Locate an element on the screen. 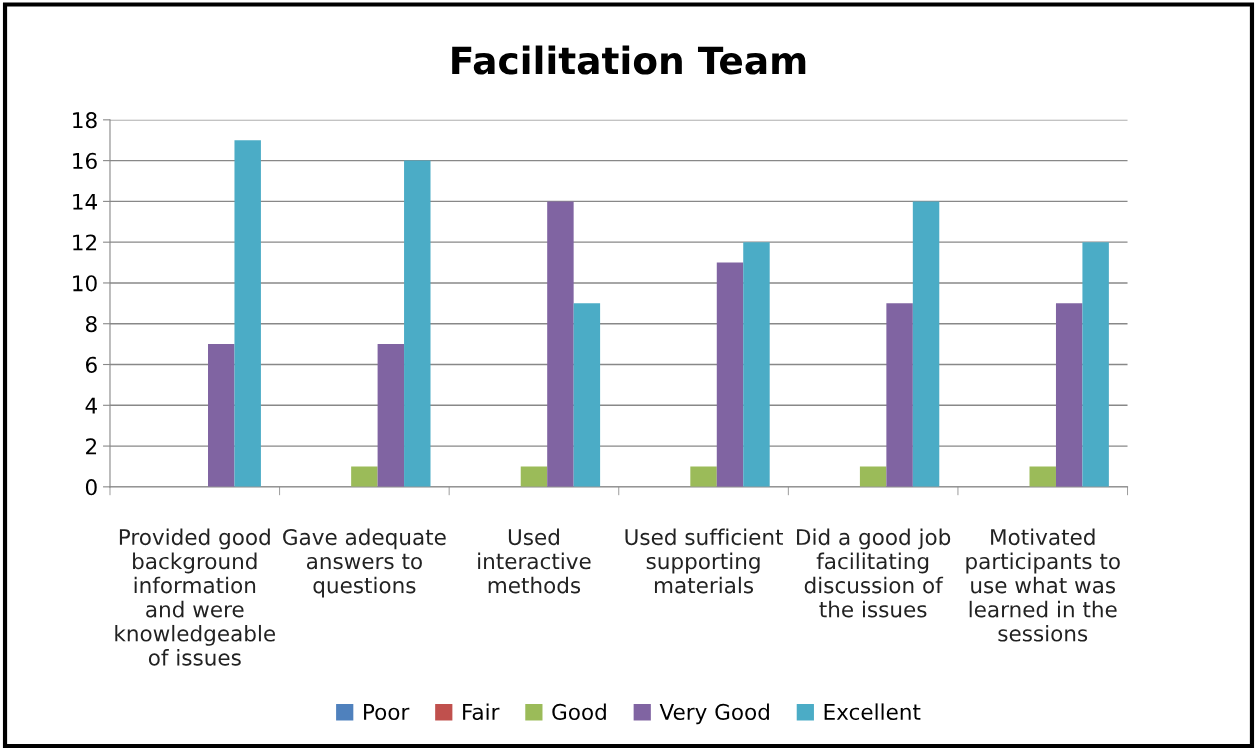 The width and height of the screenshot is (1257, 749). y-tick-label: 18 is located at coordinates (85, 120).